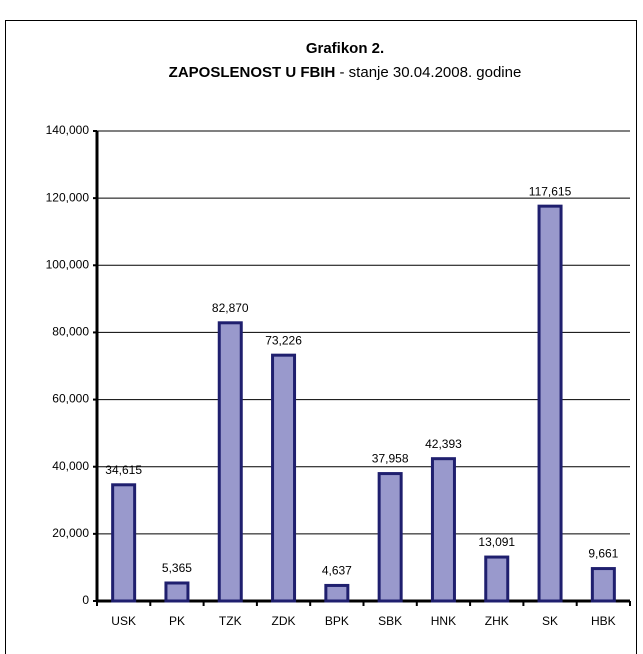 The width and height of the screenshot is (643, 654). I want to click on data-label: 82,870, so click(230, 308).